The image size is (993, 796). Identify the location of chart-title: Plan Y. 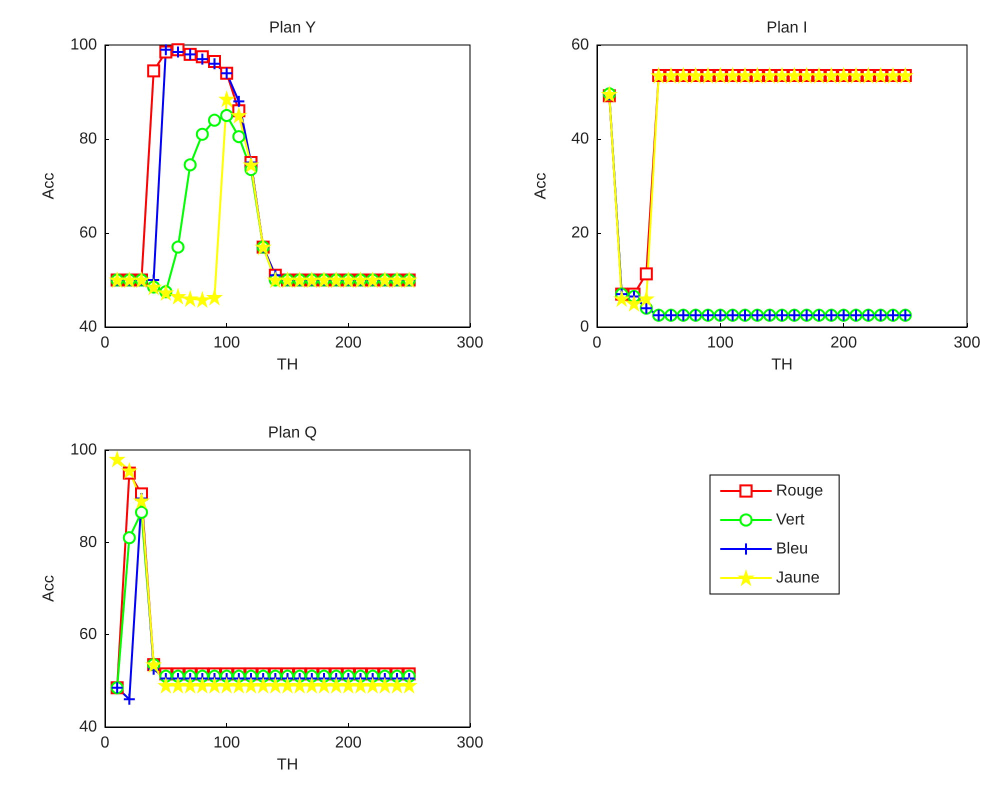
(292, 28).